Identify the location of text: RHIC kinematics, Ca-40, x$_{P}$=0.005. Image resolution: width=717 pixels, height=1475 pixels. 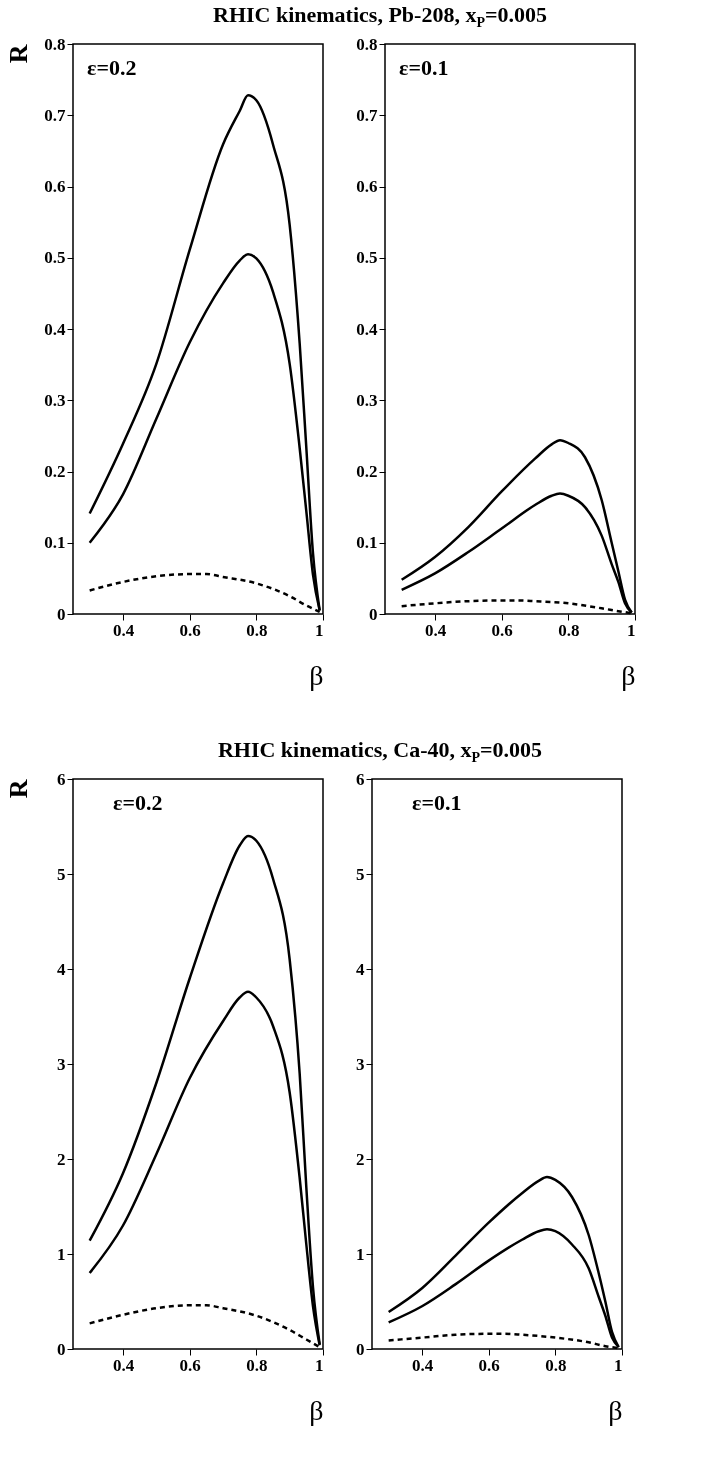
(380, 751).